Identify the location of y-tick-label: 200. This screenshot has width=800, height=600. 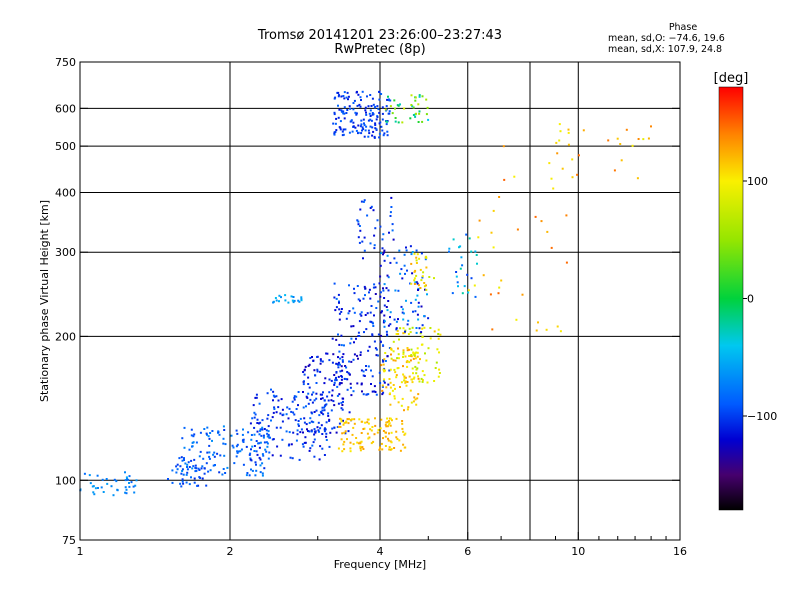
(65, 336).